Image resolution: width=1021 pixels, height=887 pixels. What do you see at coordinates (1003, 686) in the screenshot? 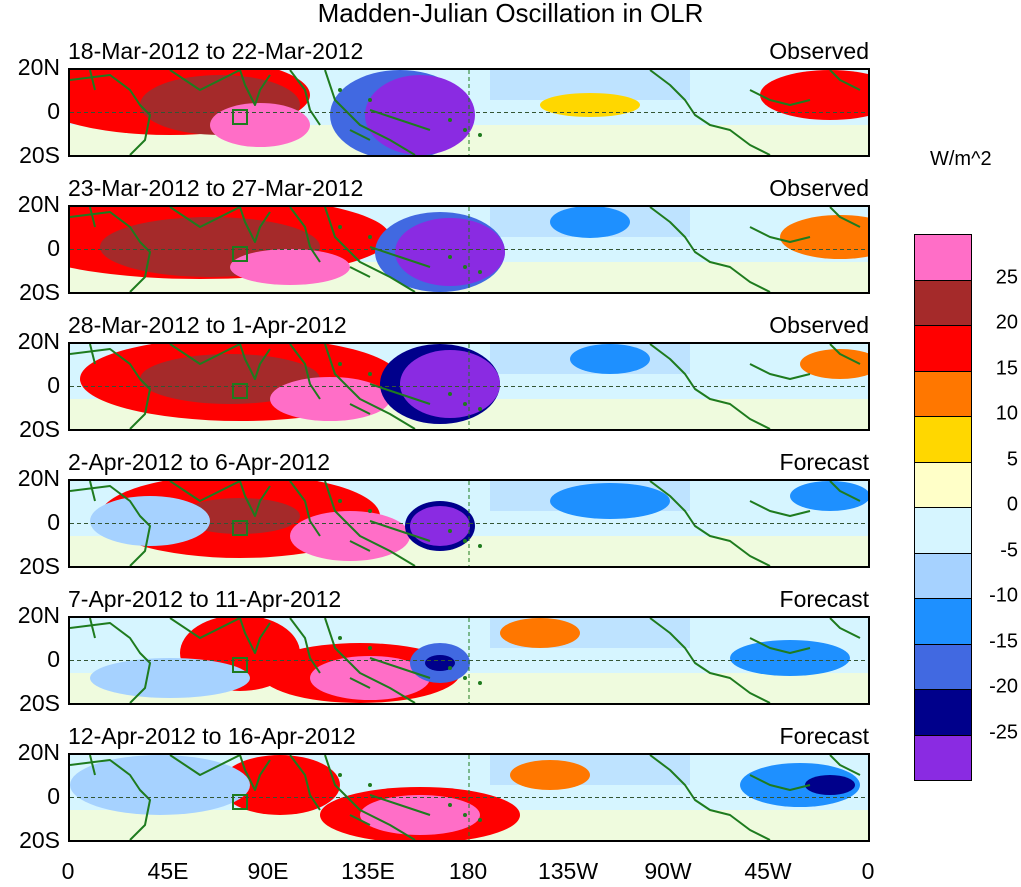
I see `colorbar-label: -20` at bounding box center [1003, 686].